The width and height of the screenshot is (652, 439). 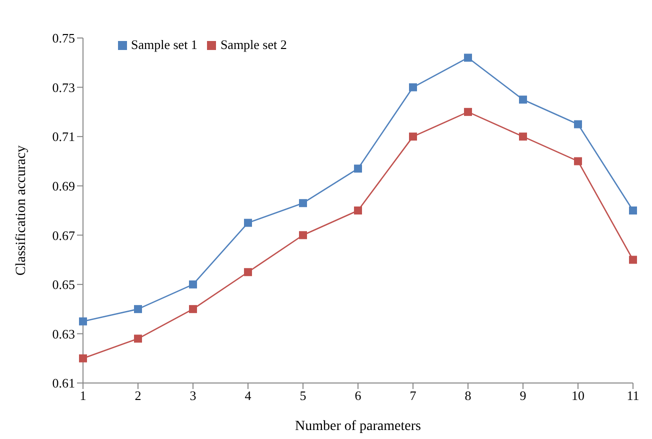 I want to click on y-tick-label: 0.71, so click(x=63, y=136).